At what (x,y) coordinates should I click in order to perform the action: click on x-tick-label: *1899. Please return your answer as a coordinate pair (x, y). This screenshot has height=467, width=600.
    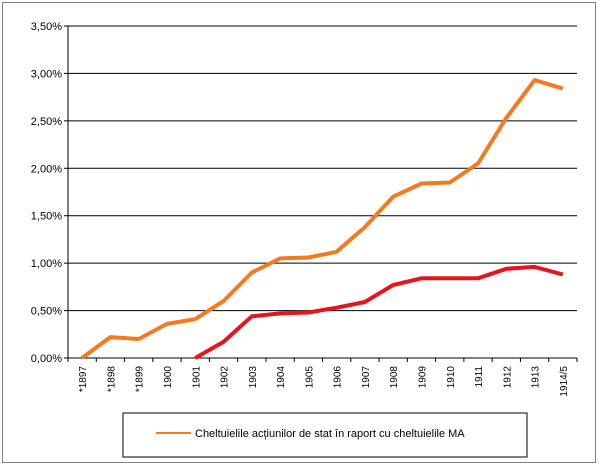
    Looking at the image, I should click on (140, 379).